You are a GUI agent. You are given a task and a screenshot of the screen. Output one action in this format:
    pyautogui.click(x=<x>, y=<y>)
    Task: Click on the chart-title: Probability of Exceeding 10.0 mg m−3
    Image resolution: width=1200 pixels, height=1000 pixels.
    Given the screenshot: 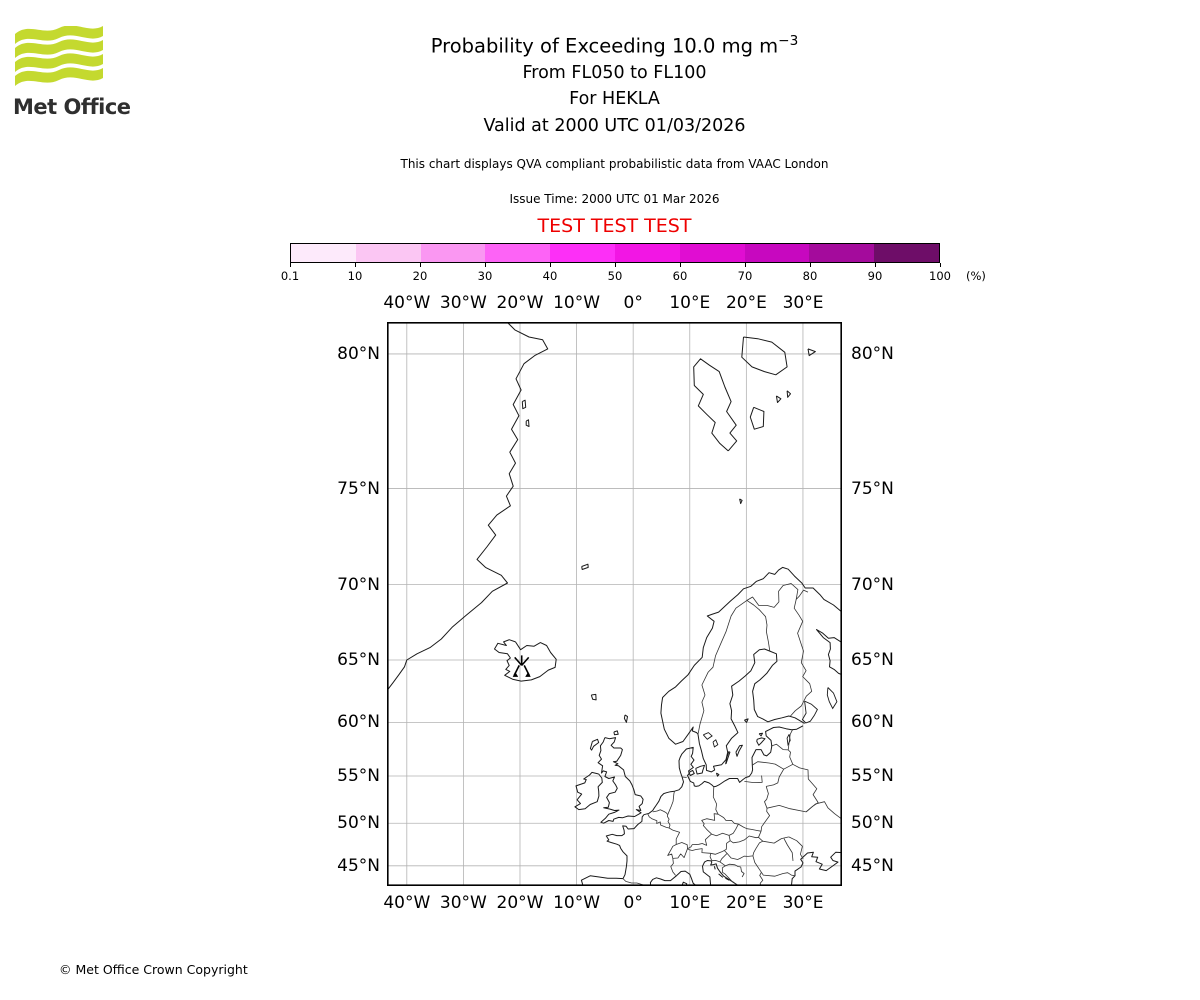 What is the action you would take?
    pyautogui.click(x=614, y=44)
    